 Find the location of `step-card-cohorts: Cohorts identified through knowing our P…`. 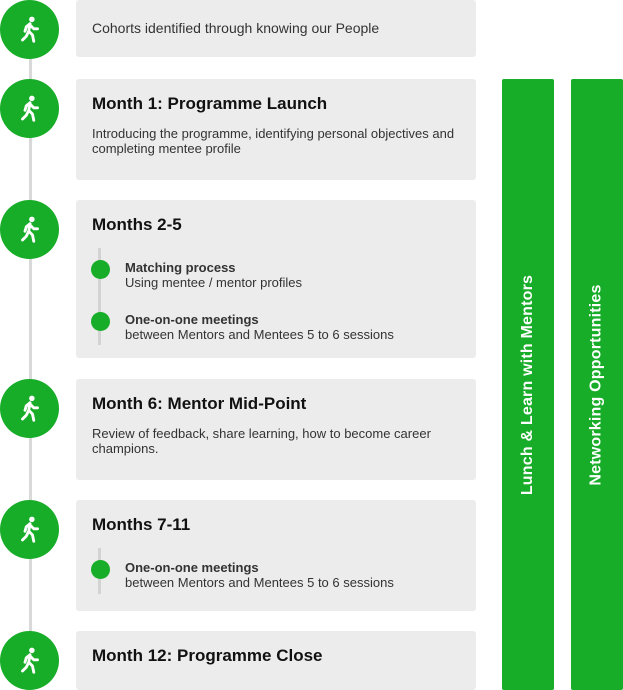

step-card-cohorts: Cohorts identified through knowing our P… is located at coordinates (276, 28).